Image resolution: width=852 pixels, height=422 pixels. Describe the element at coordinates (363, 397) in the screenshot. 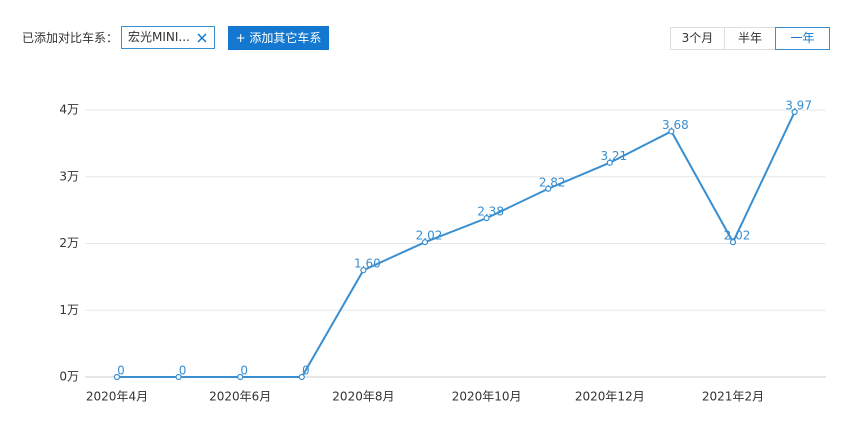

I see `x-tick-label: 2020年8月` at that location.